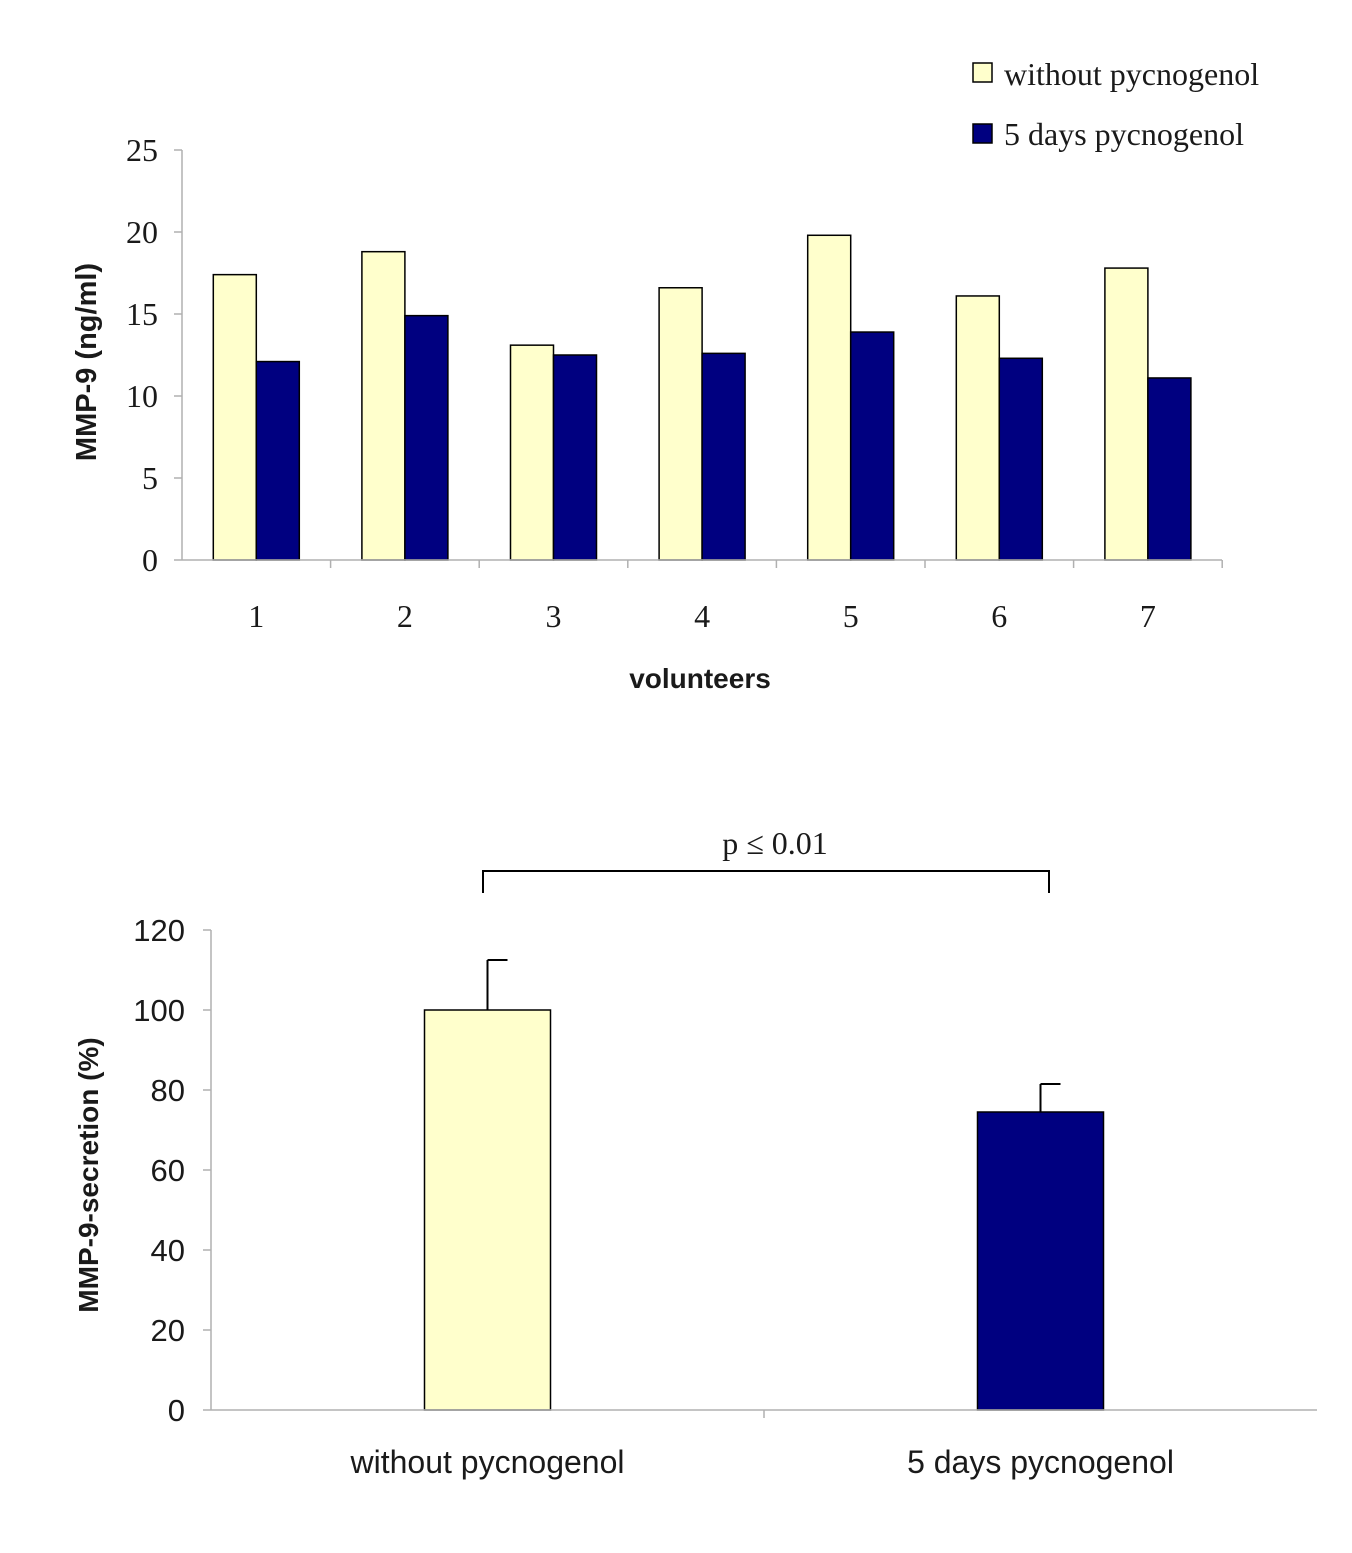  What do you see at coordinates (88, 1174) in the screenshot?
I see `y-axis-title: MMP-9-secretion (%)` at bounding box center [88, 1174].